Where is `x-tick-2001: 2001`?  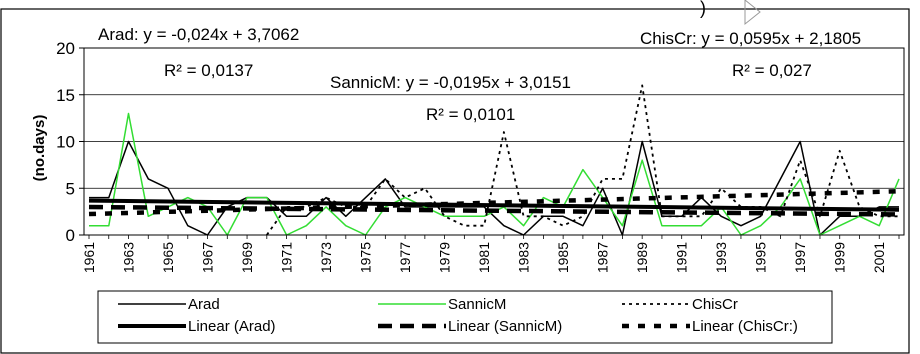 x-tick-2001: 2001 is located at coordinates (879, 257).